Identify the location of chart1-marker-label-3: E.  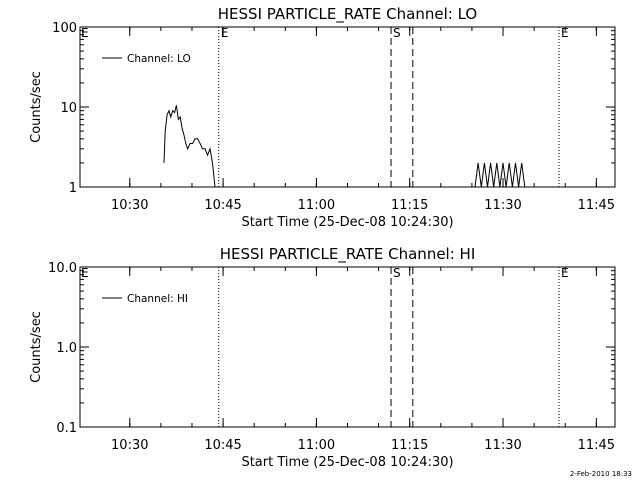
(565, 33).